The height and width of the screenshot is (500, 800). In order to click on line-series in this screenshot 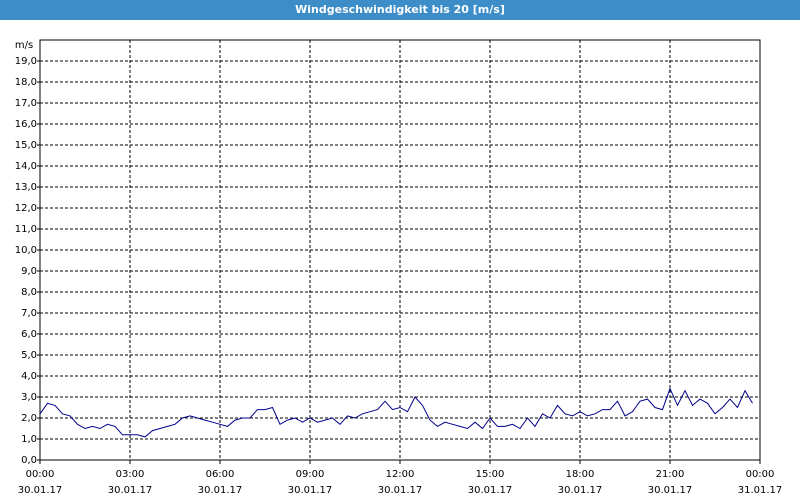, I will do `click(396, 412)`.